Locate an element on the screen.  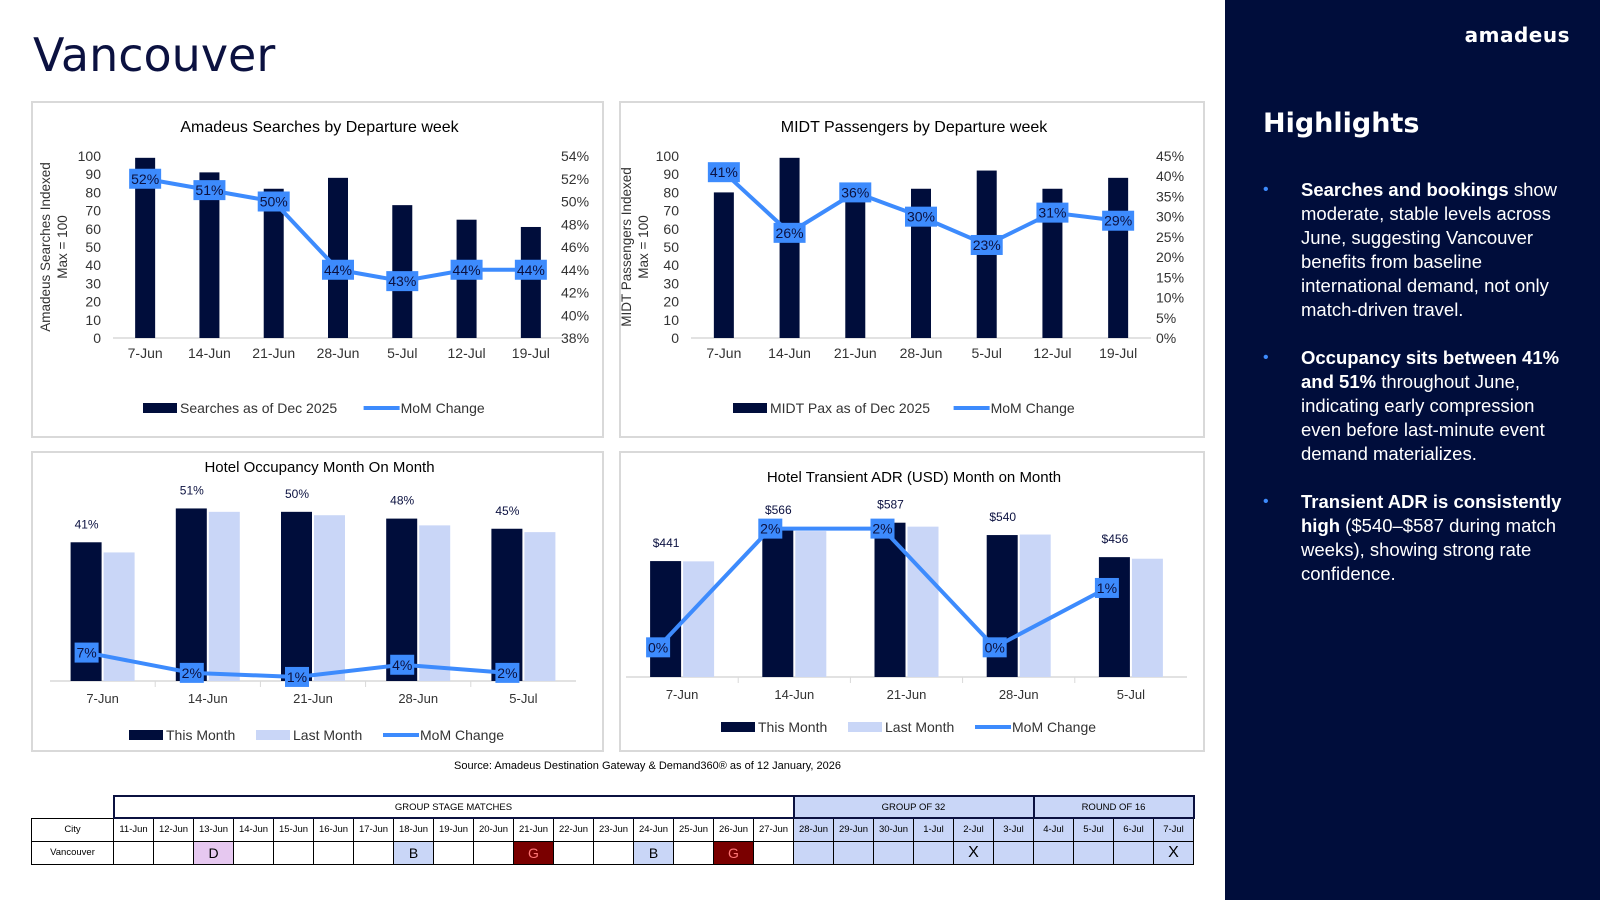
chart-title: Amadeus Searches by Departure week is located at coordinates (319, 127).